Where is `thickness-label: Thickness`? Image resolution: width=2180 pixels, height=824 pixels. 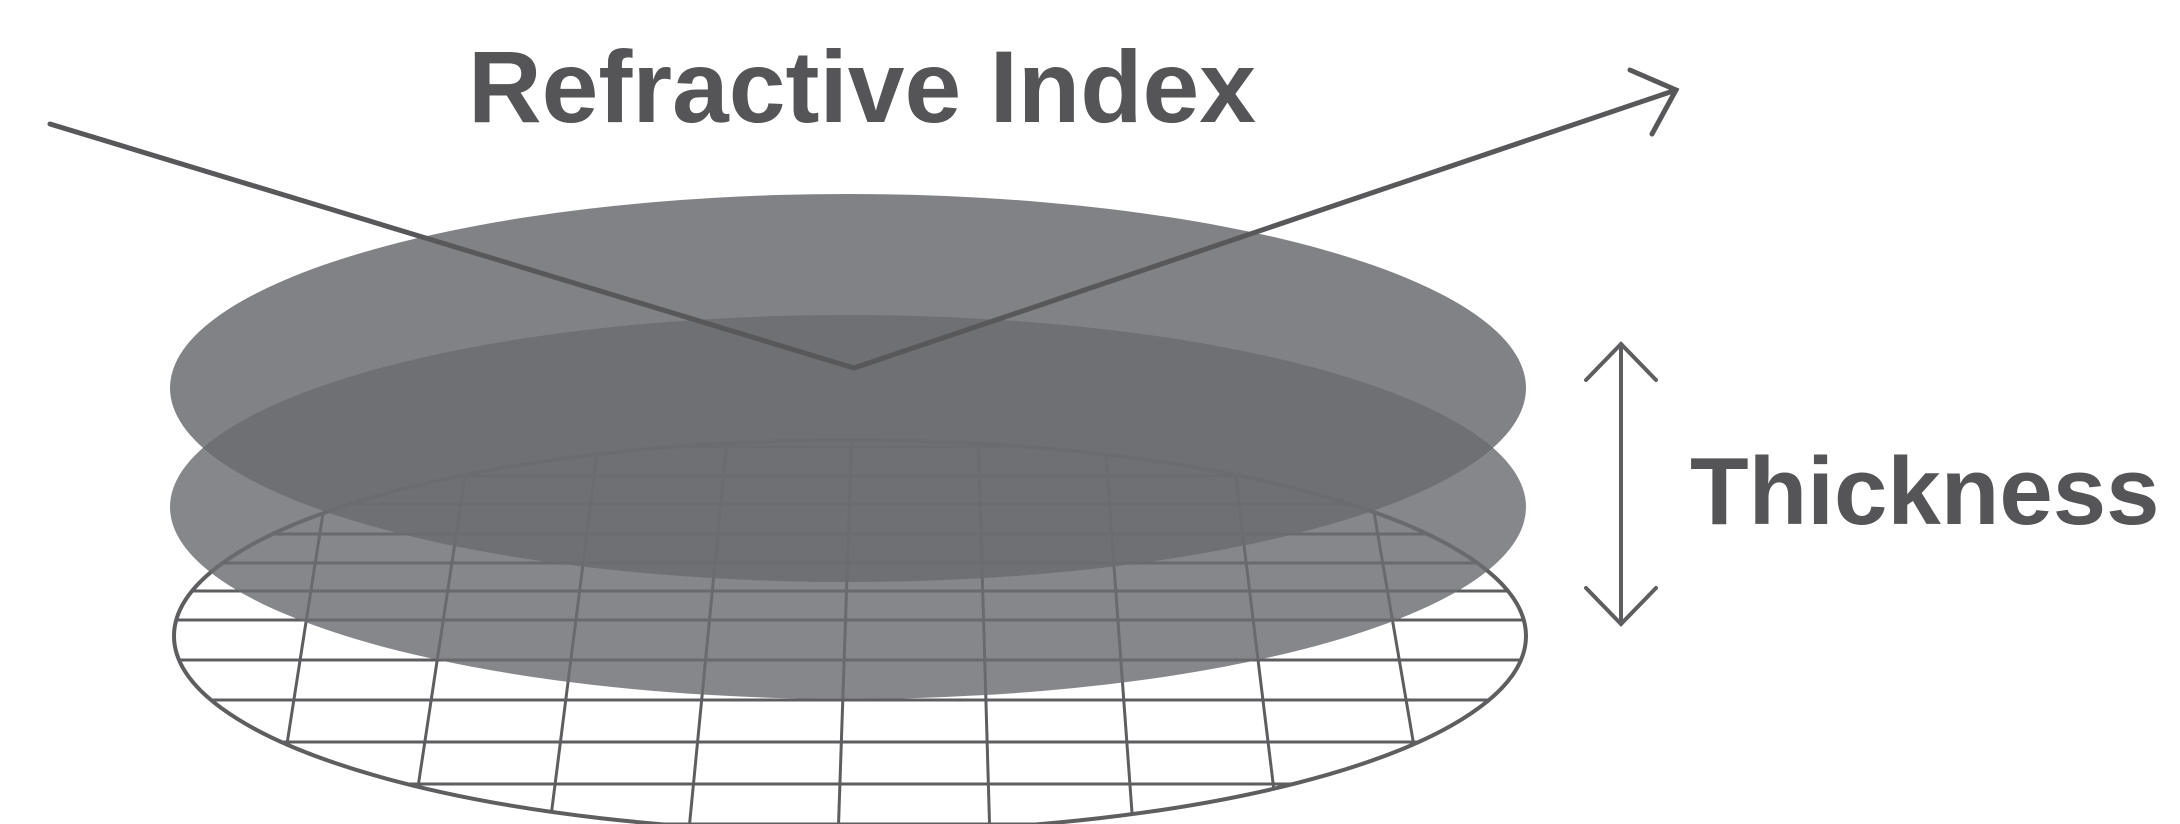
thickness-label: Thickness is located at coordinates (1925, 491).